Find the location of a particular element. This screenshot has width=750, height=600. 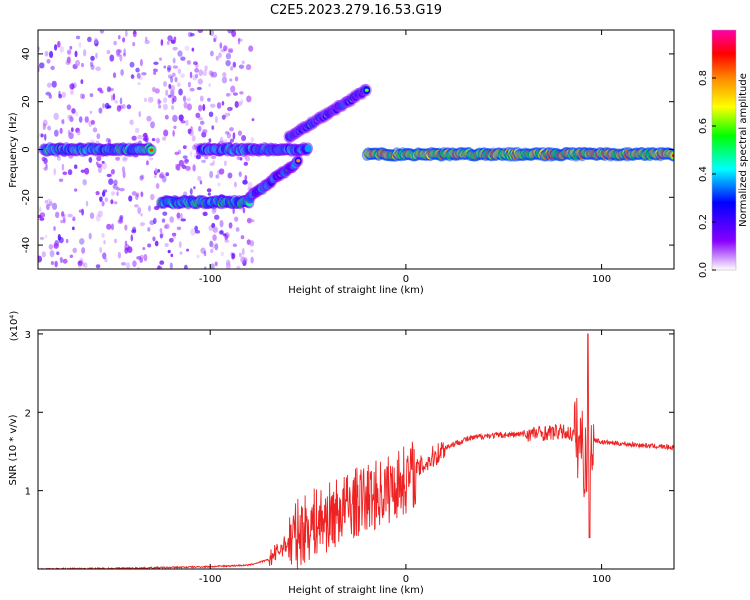

colorbar-gradient is located at coordinates (724, 150).